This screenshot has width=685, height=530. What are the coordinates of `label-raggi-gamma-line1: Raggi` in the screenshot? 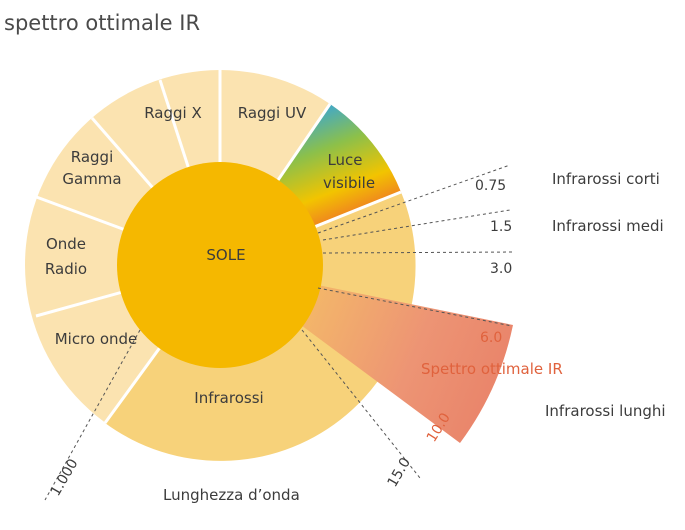 It's located at (92, 157).